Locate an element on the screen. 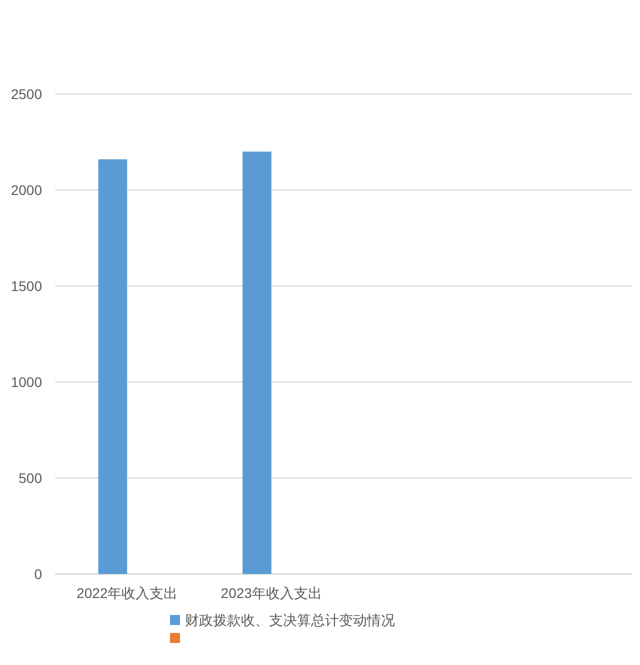 The width and height of the screenshot is (640, 665). legend-label: 财政拨款收、支决算总计变动情况 is located at coordinates (290, 620).